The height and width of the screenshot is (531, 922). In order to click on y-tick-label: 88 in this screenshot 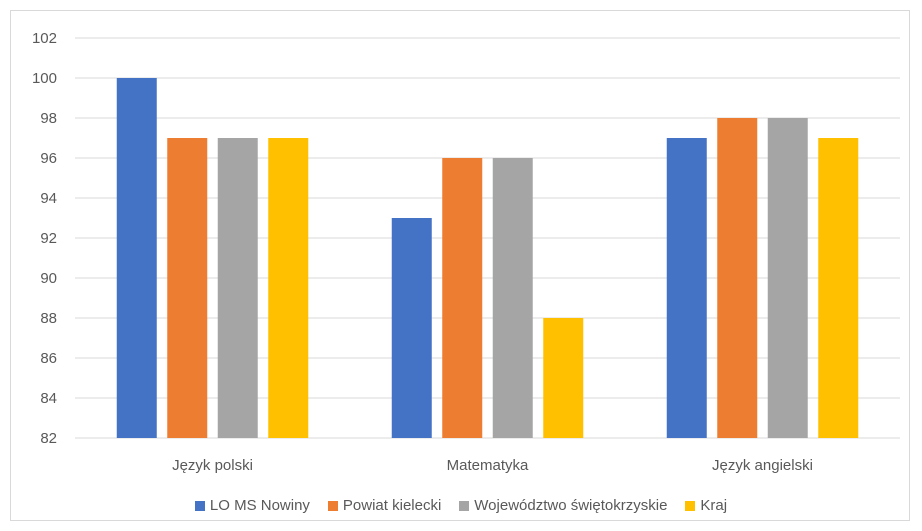, I will do `click(48, 318)`.